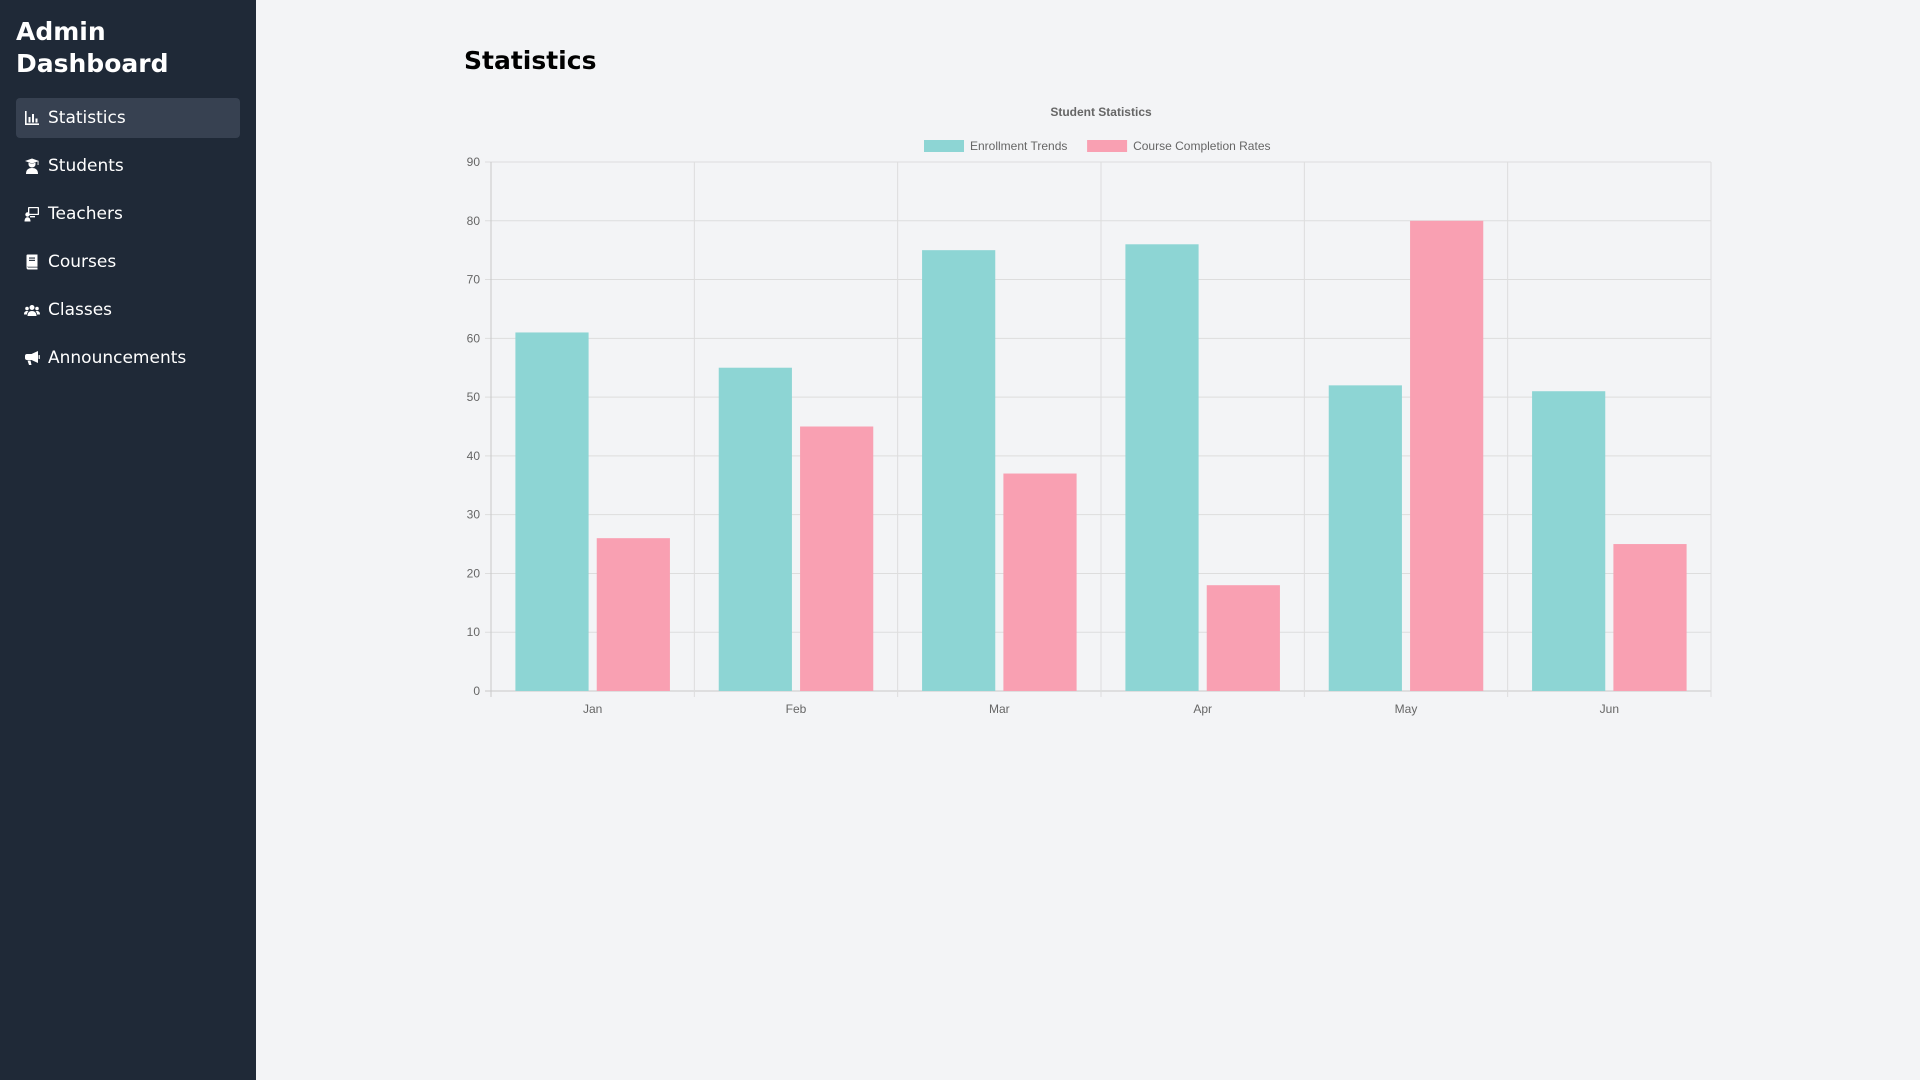 The width and height of the screenshot is (1920, 1080). I want to click on y-tick-label: 10, so click(474, 632).